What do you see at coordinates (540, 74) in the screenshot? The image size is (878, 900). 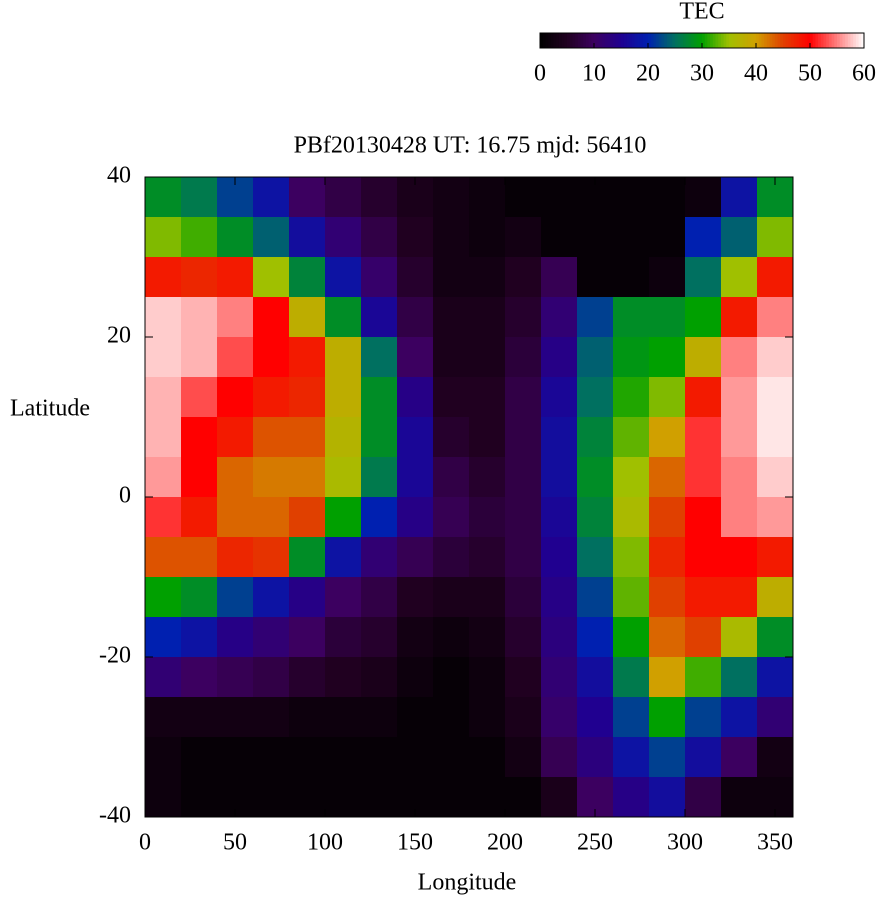 I see `colorbar-tick-label: 0` at bounding box center [540, 74].